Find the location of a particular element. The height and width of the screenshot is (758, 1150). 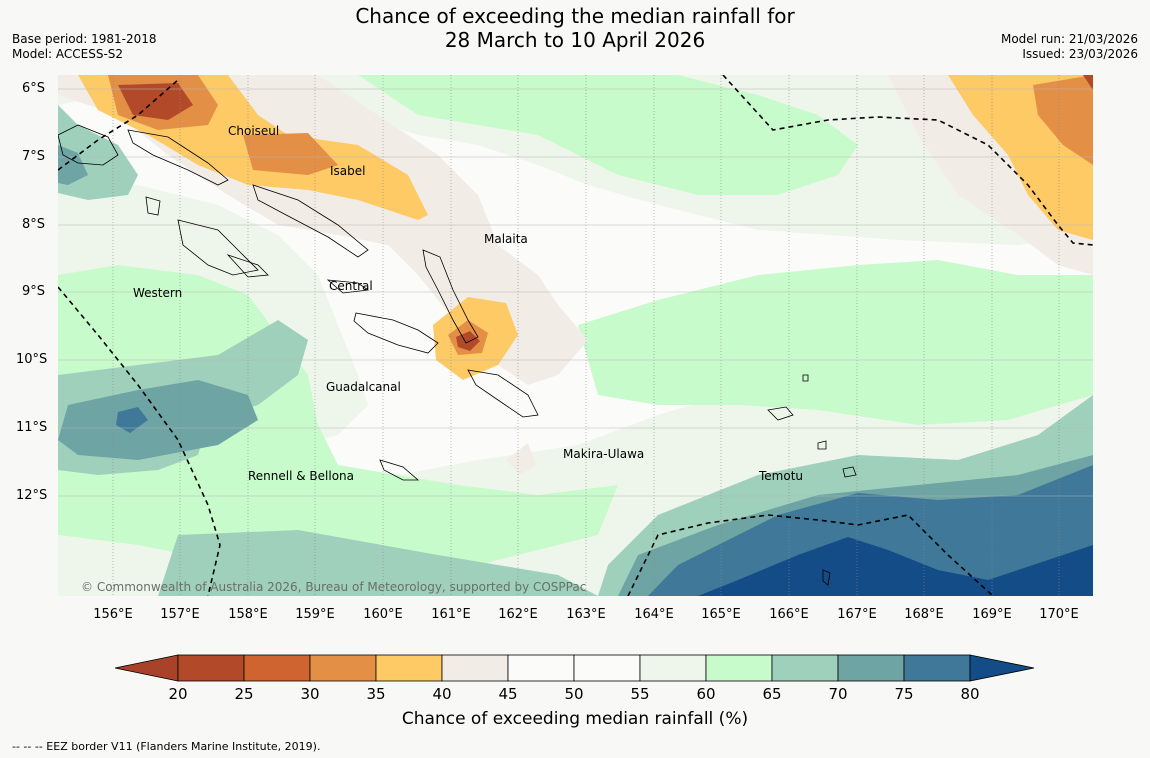

contour-25-30-north is located at coordinates (155, 101).